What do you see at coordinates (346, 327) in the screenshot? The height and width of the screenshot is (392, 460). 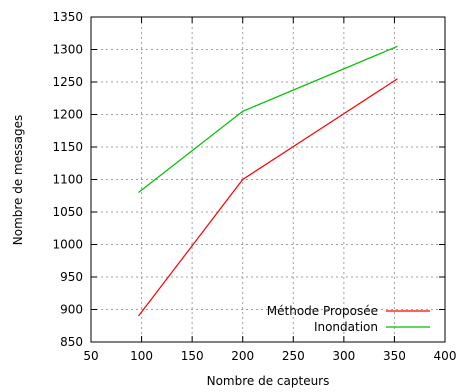 I see `legend-label: Inondation` at bounding box center [346, 327].